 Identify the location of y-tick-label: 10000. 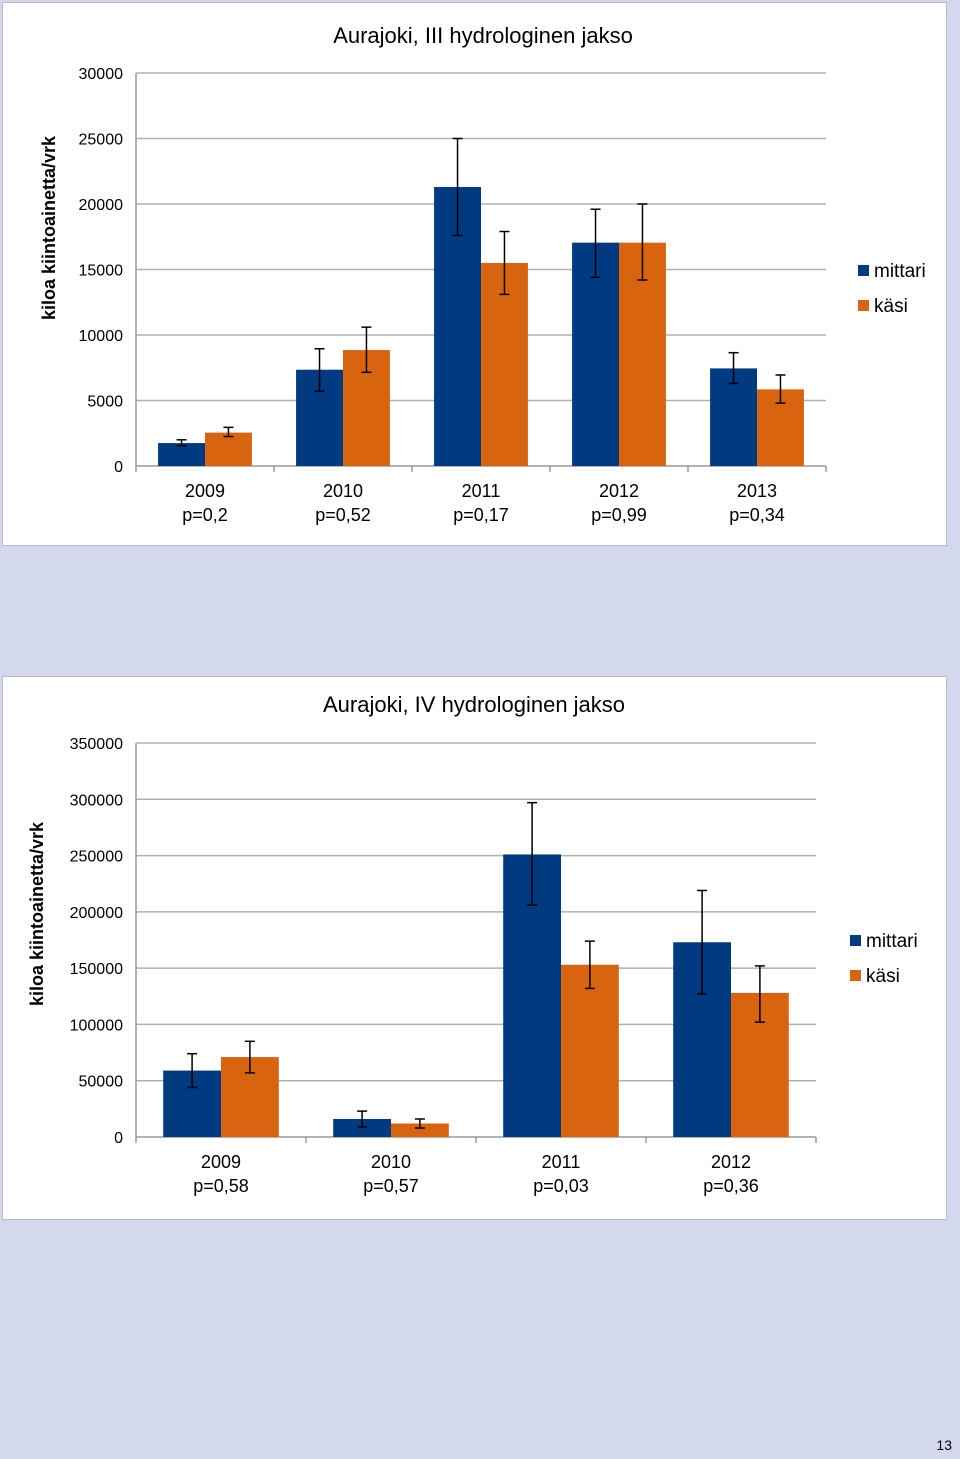
(101, 336).